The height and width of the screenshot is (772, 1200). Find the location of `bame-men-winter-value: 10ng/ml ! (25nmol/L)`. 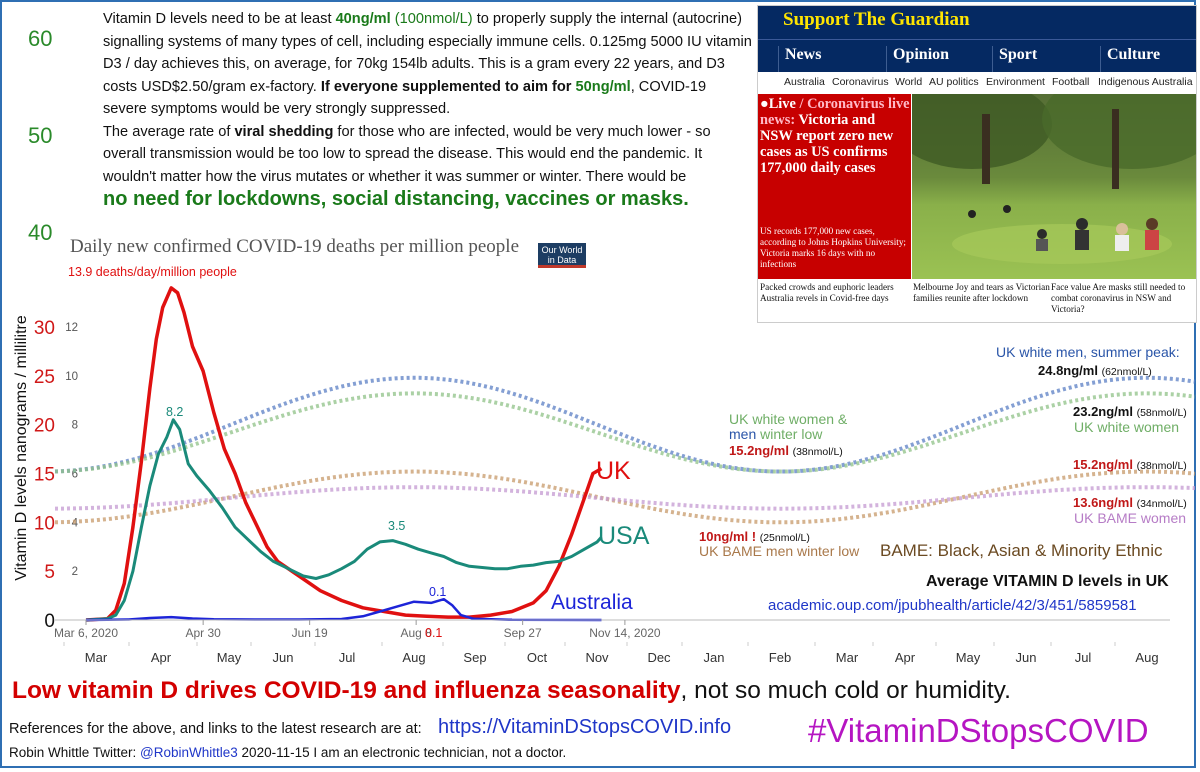

bame-men-winter-value: 10ng/ml ! (25nmol/L) is located at coordinates (754, 536).